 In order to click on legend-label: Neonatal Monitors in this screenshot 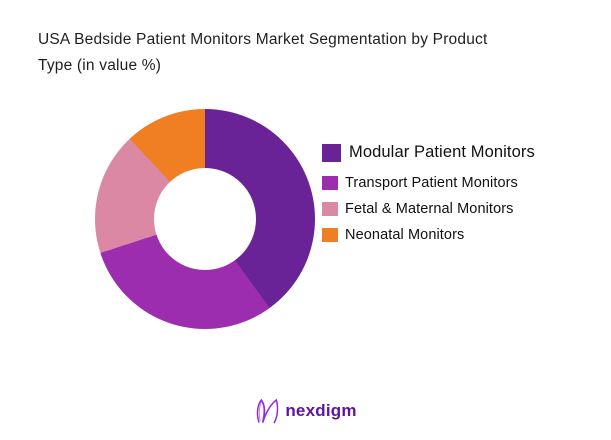, I will do `click(405, 235)`.